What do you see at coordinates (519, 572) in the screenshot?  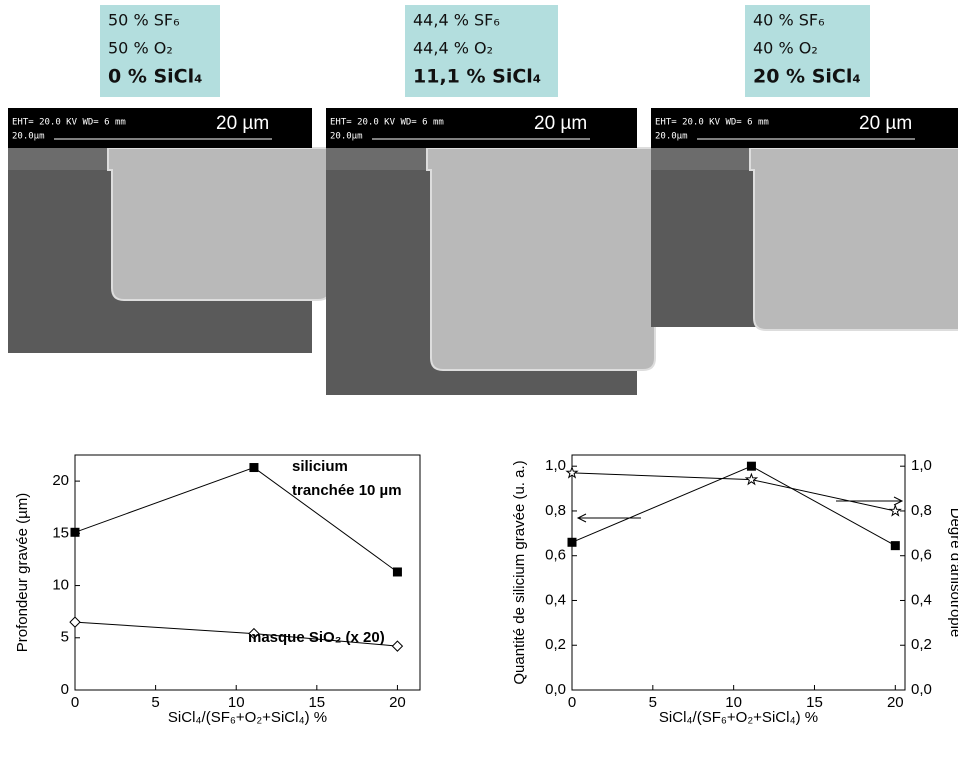 I see `y-axis-label: Quantité de silicium gravée (u. a.)` at bounding box center [519, 572].